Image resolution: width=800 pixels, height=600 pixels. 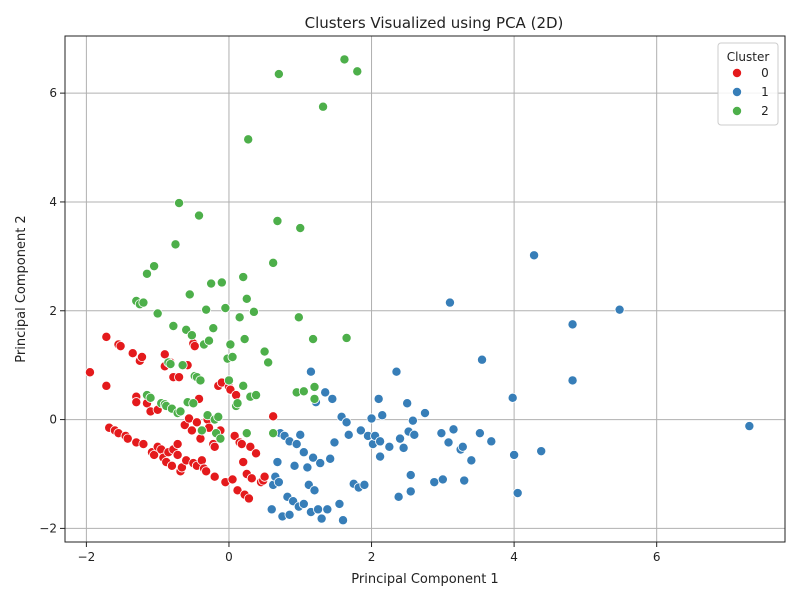 What do you see at coordinates (765, 111) in the screenshot?
I see `legend-label-2: 2` at bounding box center [765, 111].